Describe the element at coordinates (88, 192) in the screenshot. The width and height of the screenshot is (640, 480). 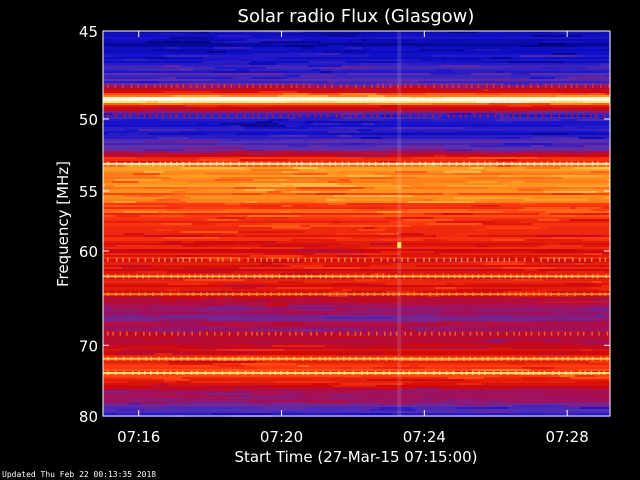
I see `y-tick-label: 55` at that location.